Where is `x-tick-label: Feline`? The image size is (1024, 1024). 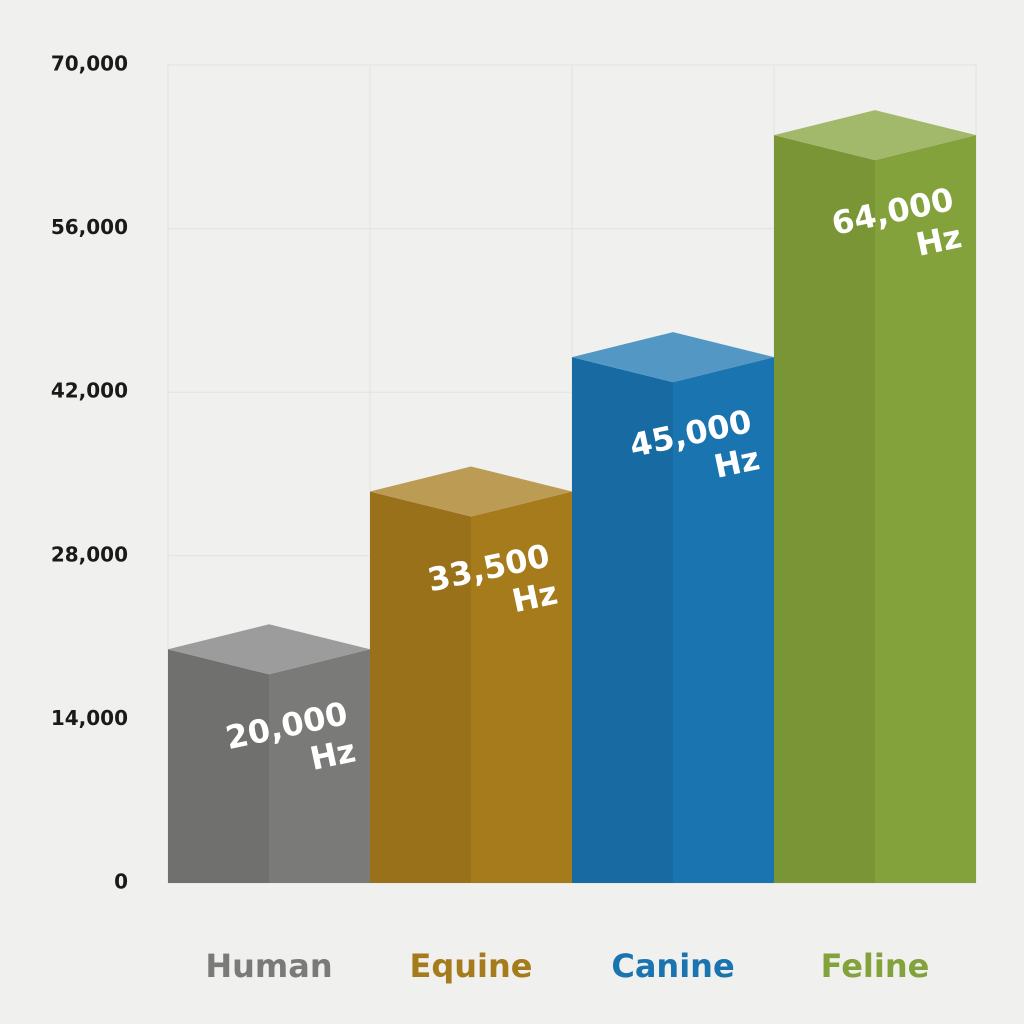 x-tick-label: Feline is located at coordinates (875, 966).